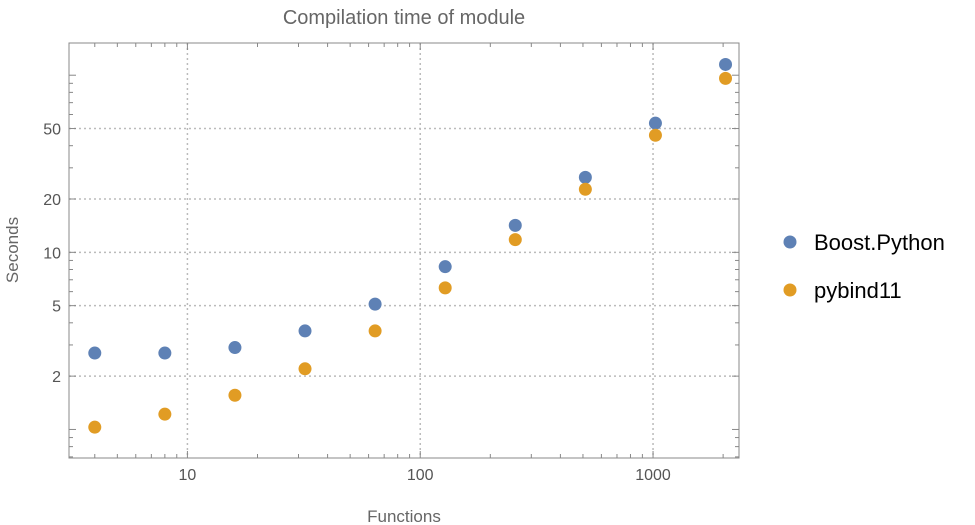  Describe the element at coordinates (188, 475) in the screenshot. I see `x-tick-label: 10` at that location.